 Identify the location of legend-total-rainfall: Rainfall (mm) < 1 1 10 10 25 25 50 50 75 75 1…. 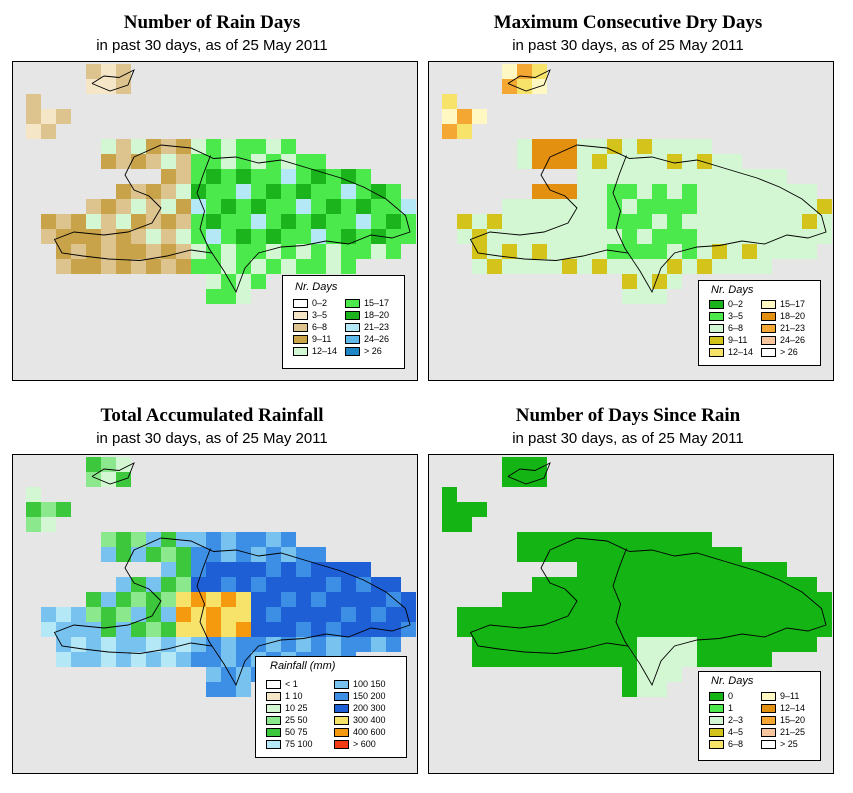
(331, 707).